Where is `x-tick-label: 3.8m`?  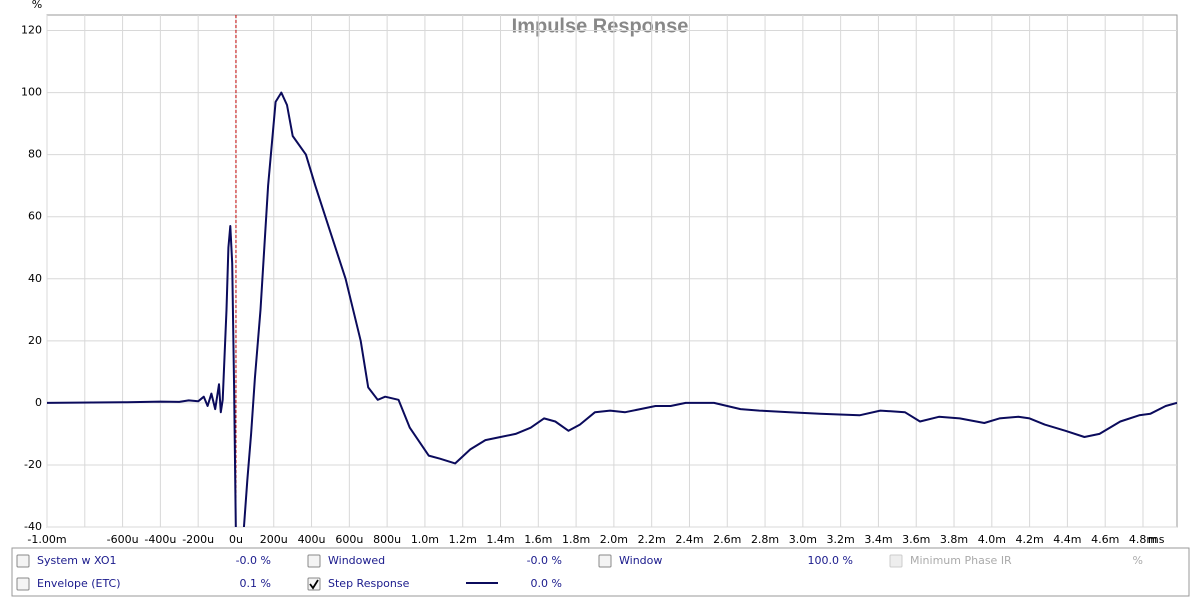 x-tick-label: 3.8m is located at coordinates (954, 539).